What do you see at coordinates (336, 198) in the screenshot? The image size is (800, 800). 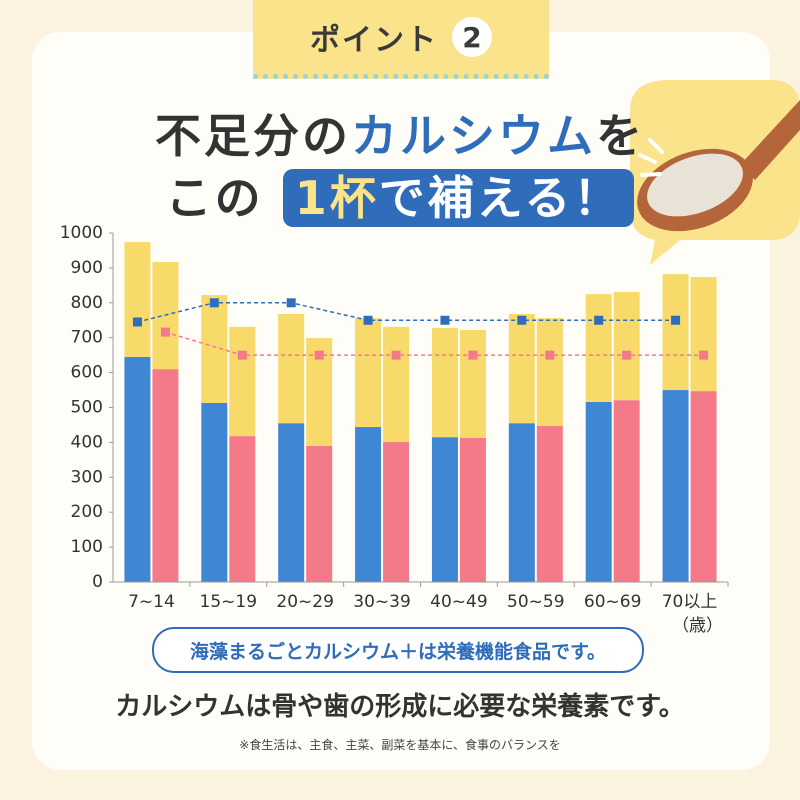 I see `title-emphasis: 1杯` at bounding box center [336, 198].